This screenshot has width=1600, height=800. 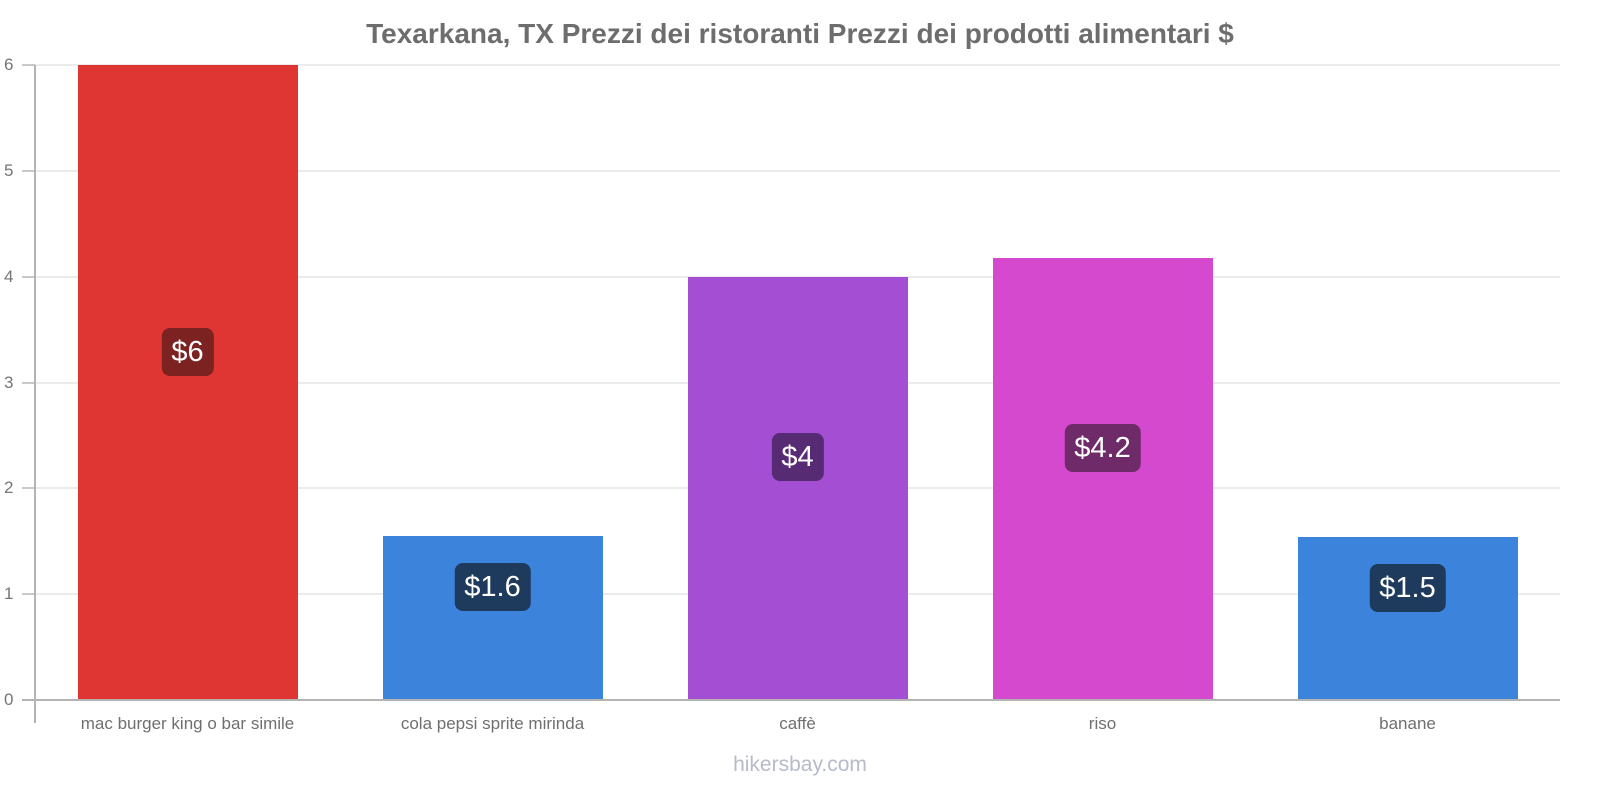 What do you see at coordinates (187, 351) in the screenshot?
I see `bar-value-badge: $6` at bounding box center [187, 351].